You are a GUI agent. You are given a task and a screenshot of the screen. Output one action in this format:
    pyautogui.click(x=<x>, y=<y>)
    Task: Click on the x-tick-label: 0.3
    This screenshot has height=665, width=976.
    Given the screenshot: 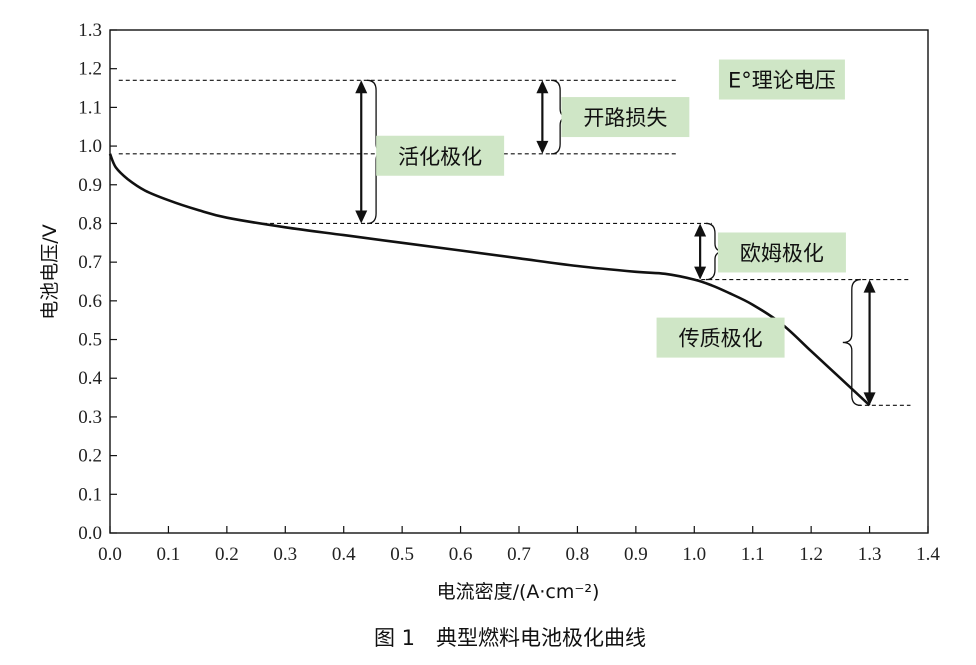 What is the action you would take?
    pyautogui.click(x=285, y=554)
    